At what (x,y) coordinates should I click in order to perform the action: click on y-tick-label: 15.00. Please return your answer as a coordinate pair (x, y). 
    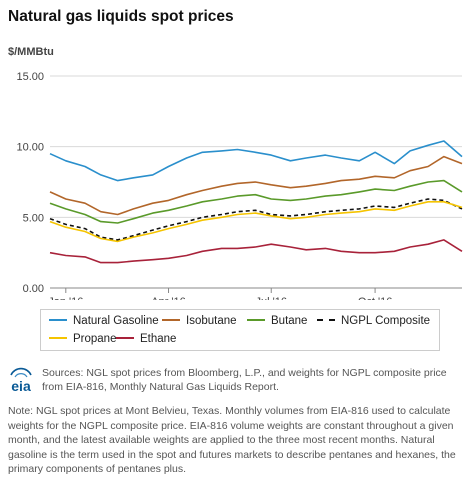
    Looking at the image, I should click on (30, 77).